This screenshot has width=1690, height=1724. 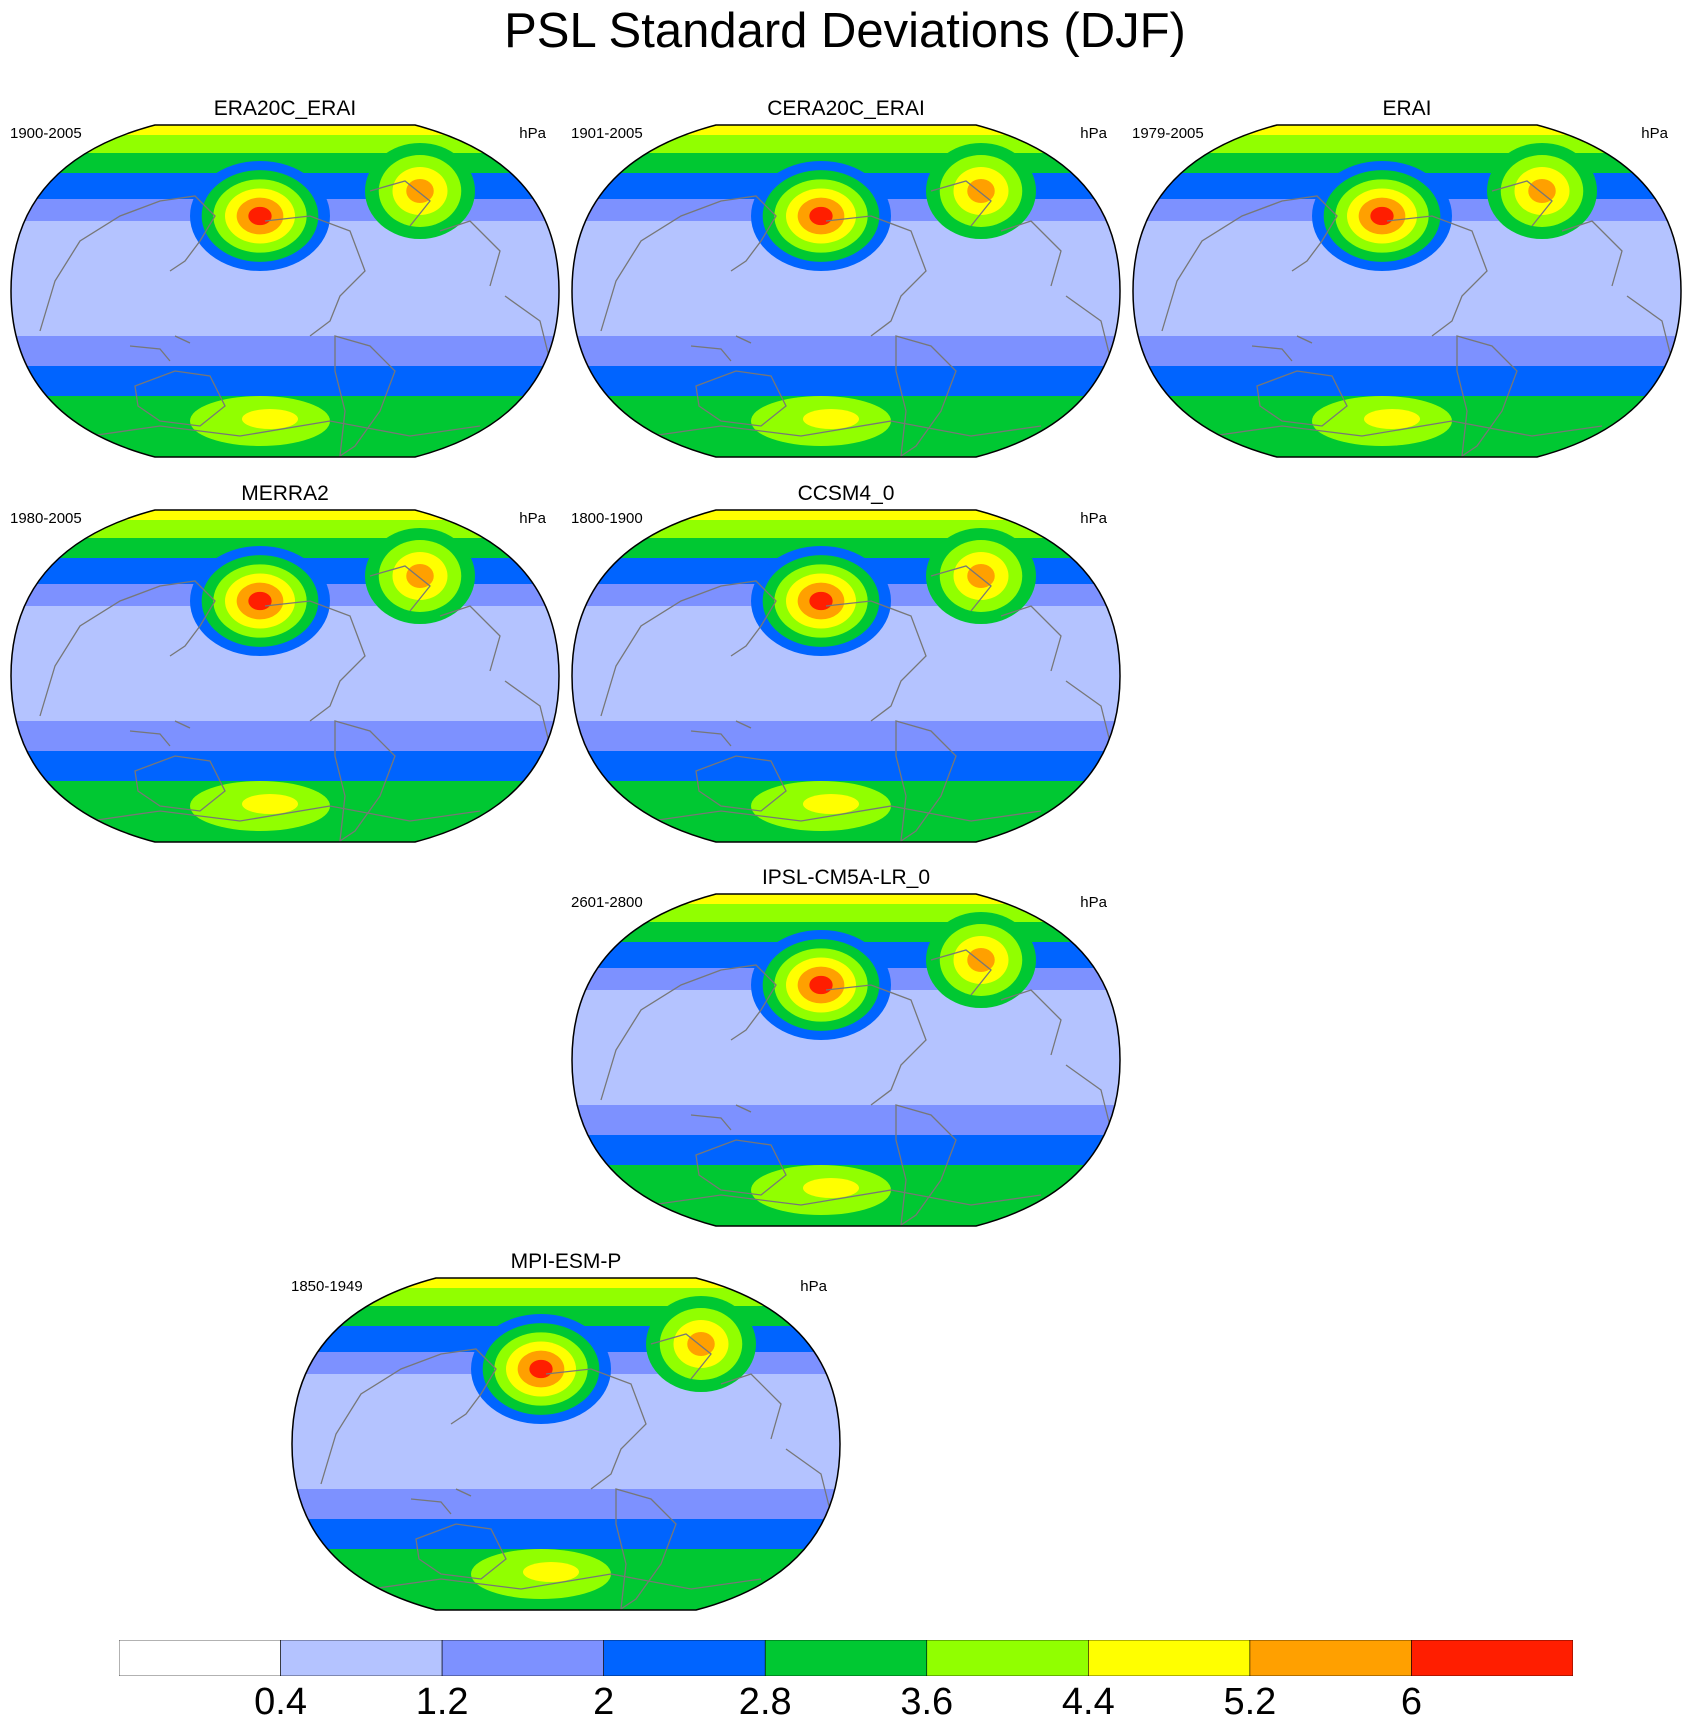 What do you see at coordinates (604, 1702) in the screenshot?
I see `colorbar-tick-label: 2` at bounding box center [604, 1702].